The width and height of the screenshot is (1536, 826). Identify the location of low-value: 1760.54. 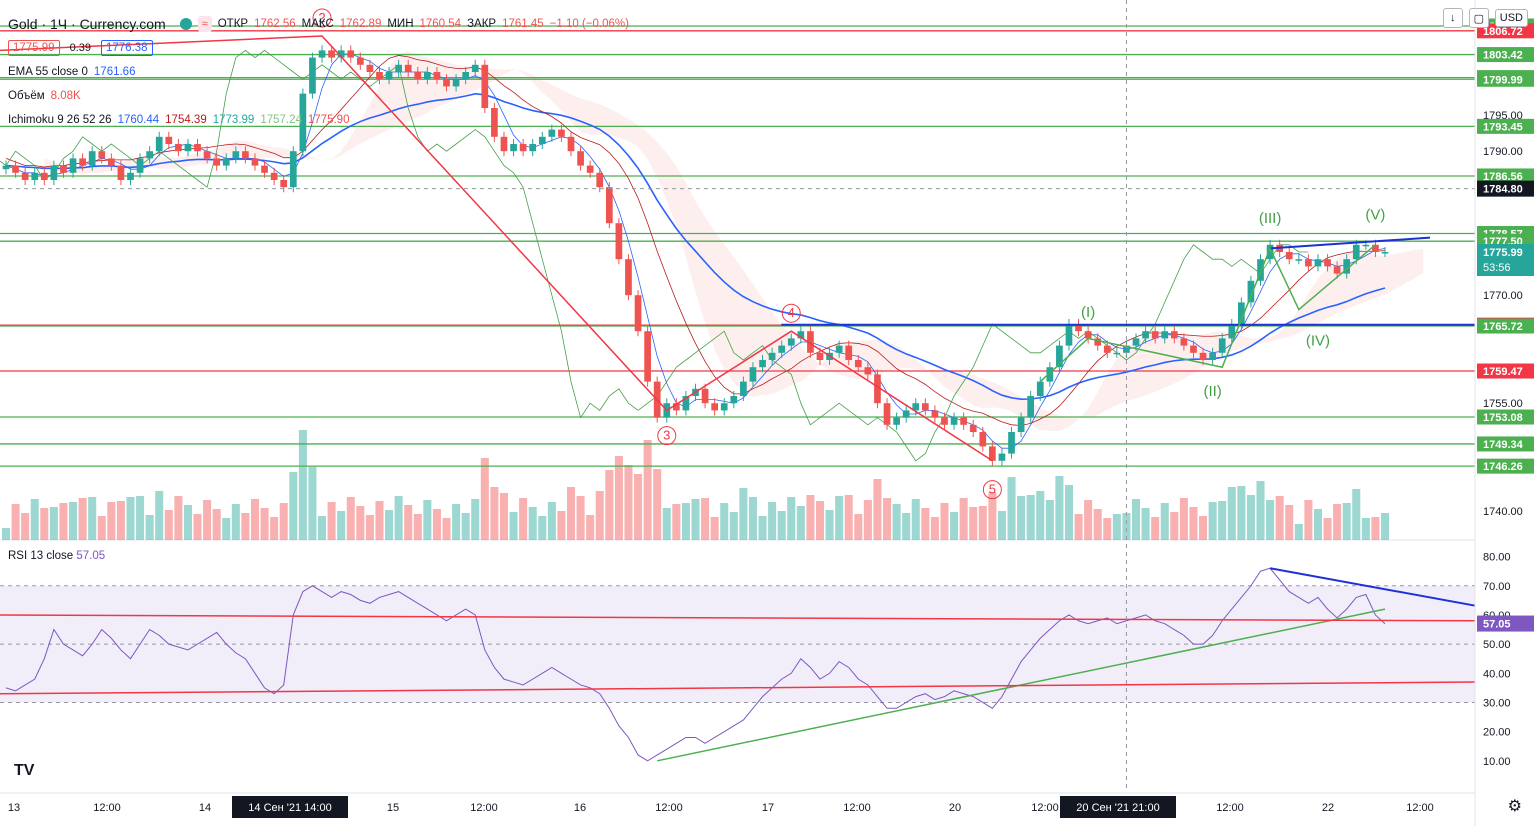
(440, 24).